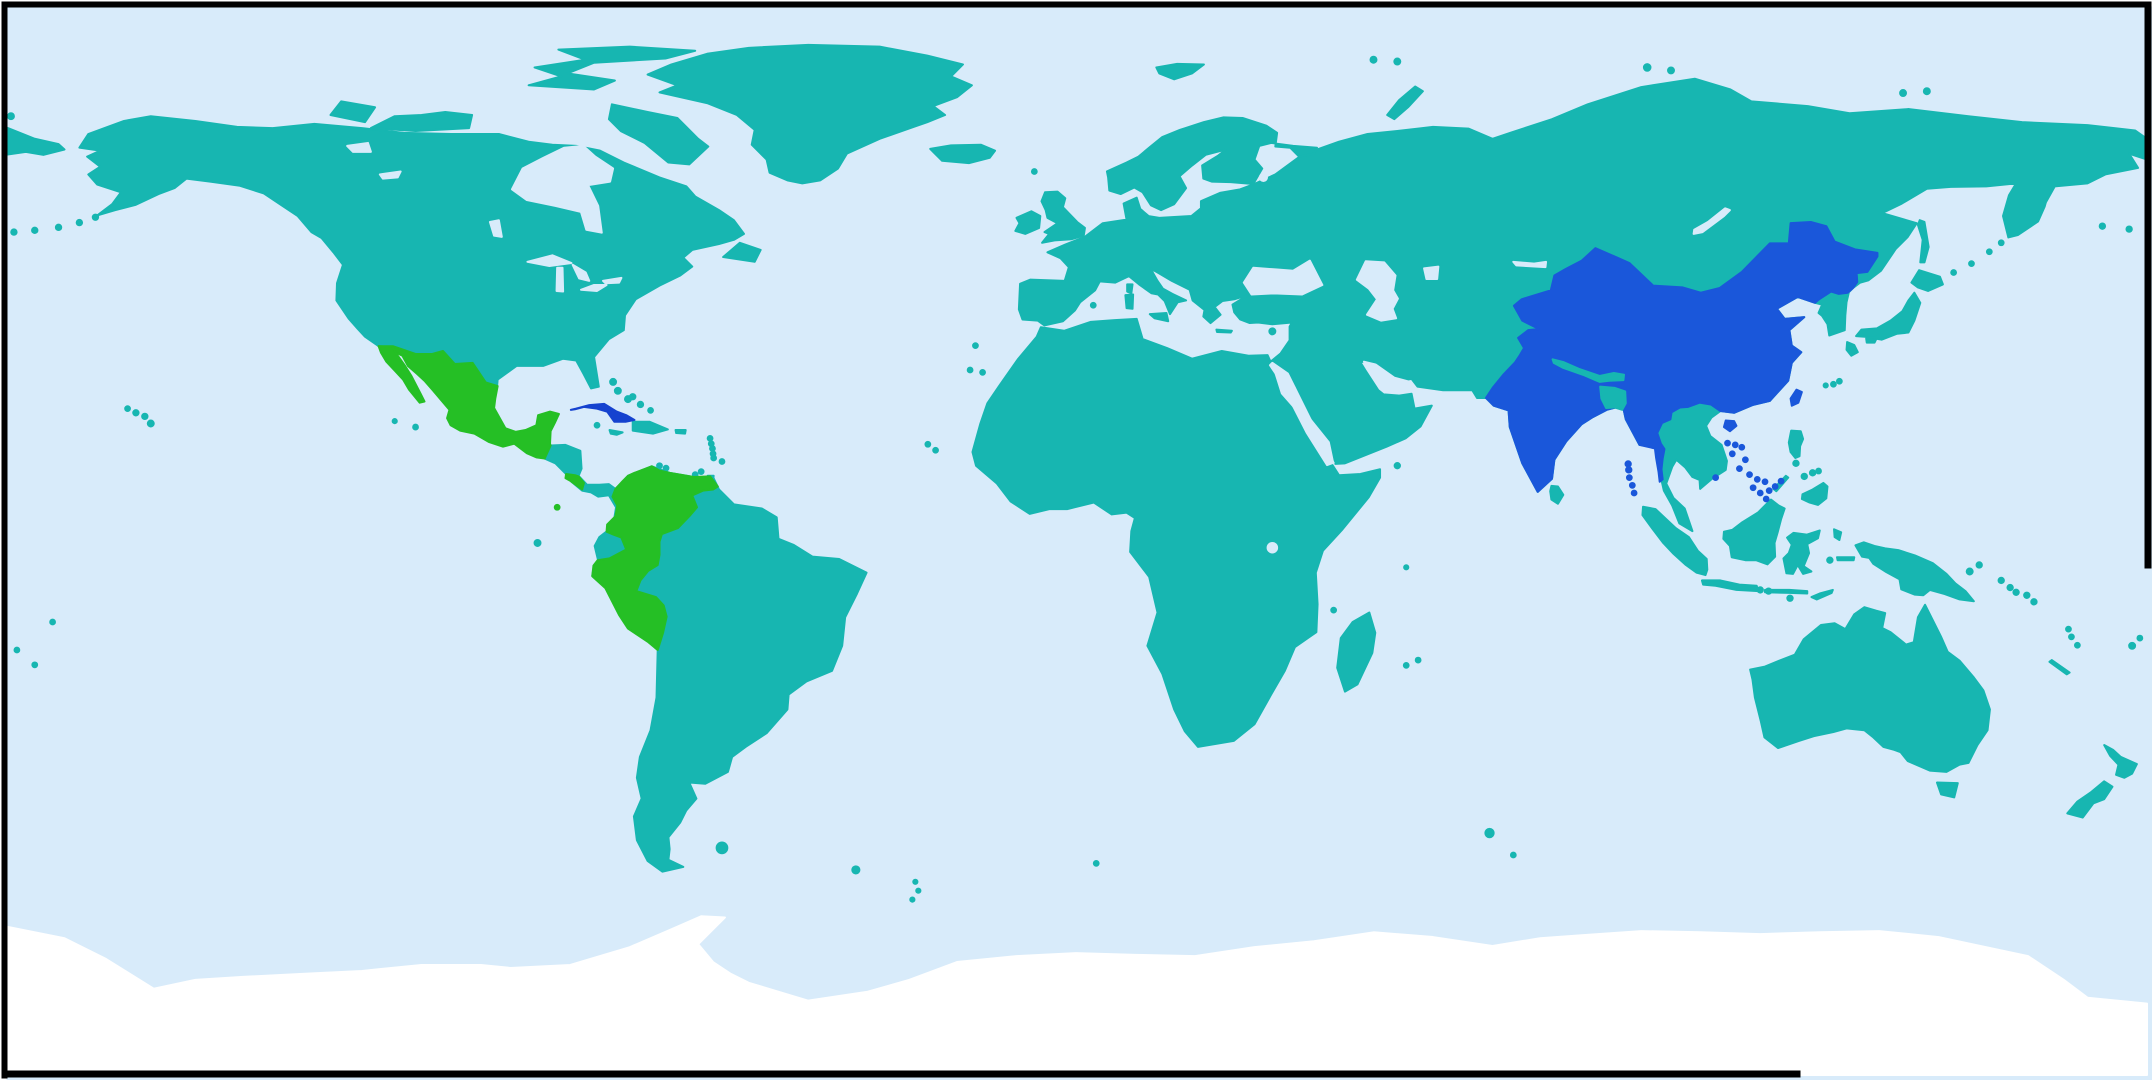 Image resolution: width=2152 pixels, height=1080 pixels. Describe the element at coordinates (1804, 476) in the screenshot. I see `island-dot-visayas` at that location.